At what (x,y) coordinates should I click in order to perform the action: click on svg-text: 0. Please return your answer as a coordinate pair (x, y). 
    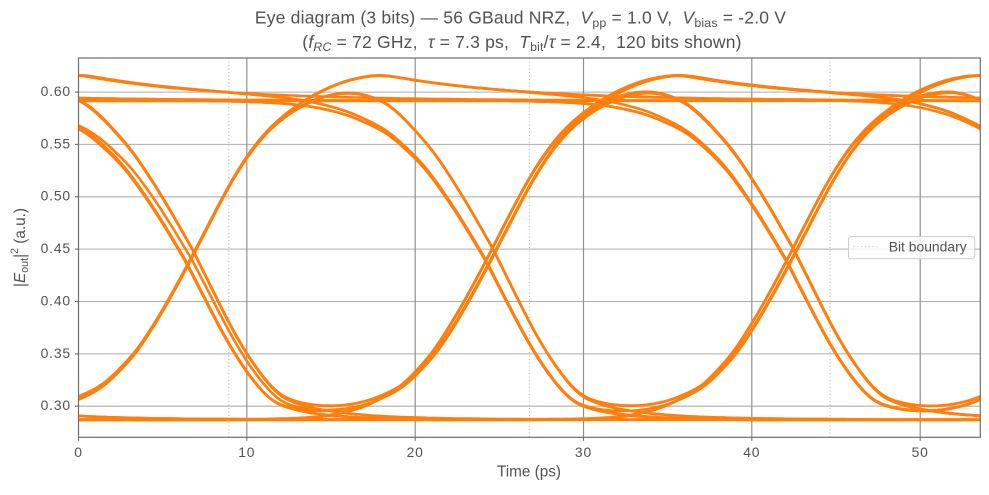
    Looking at the image, I should click on (78, 452).